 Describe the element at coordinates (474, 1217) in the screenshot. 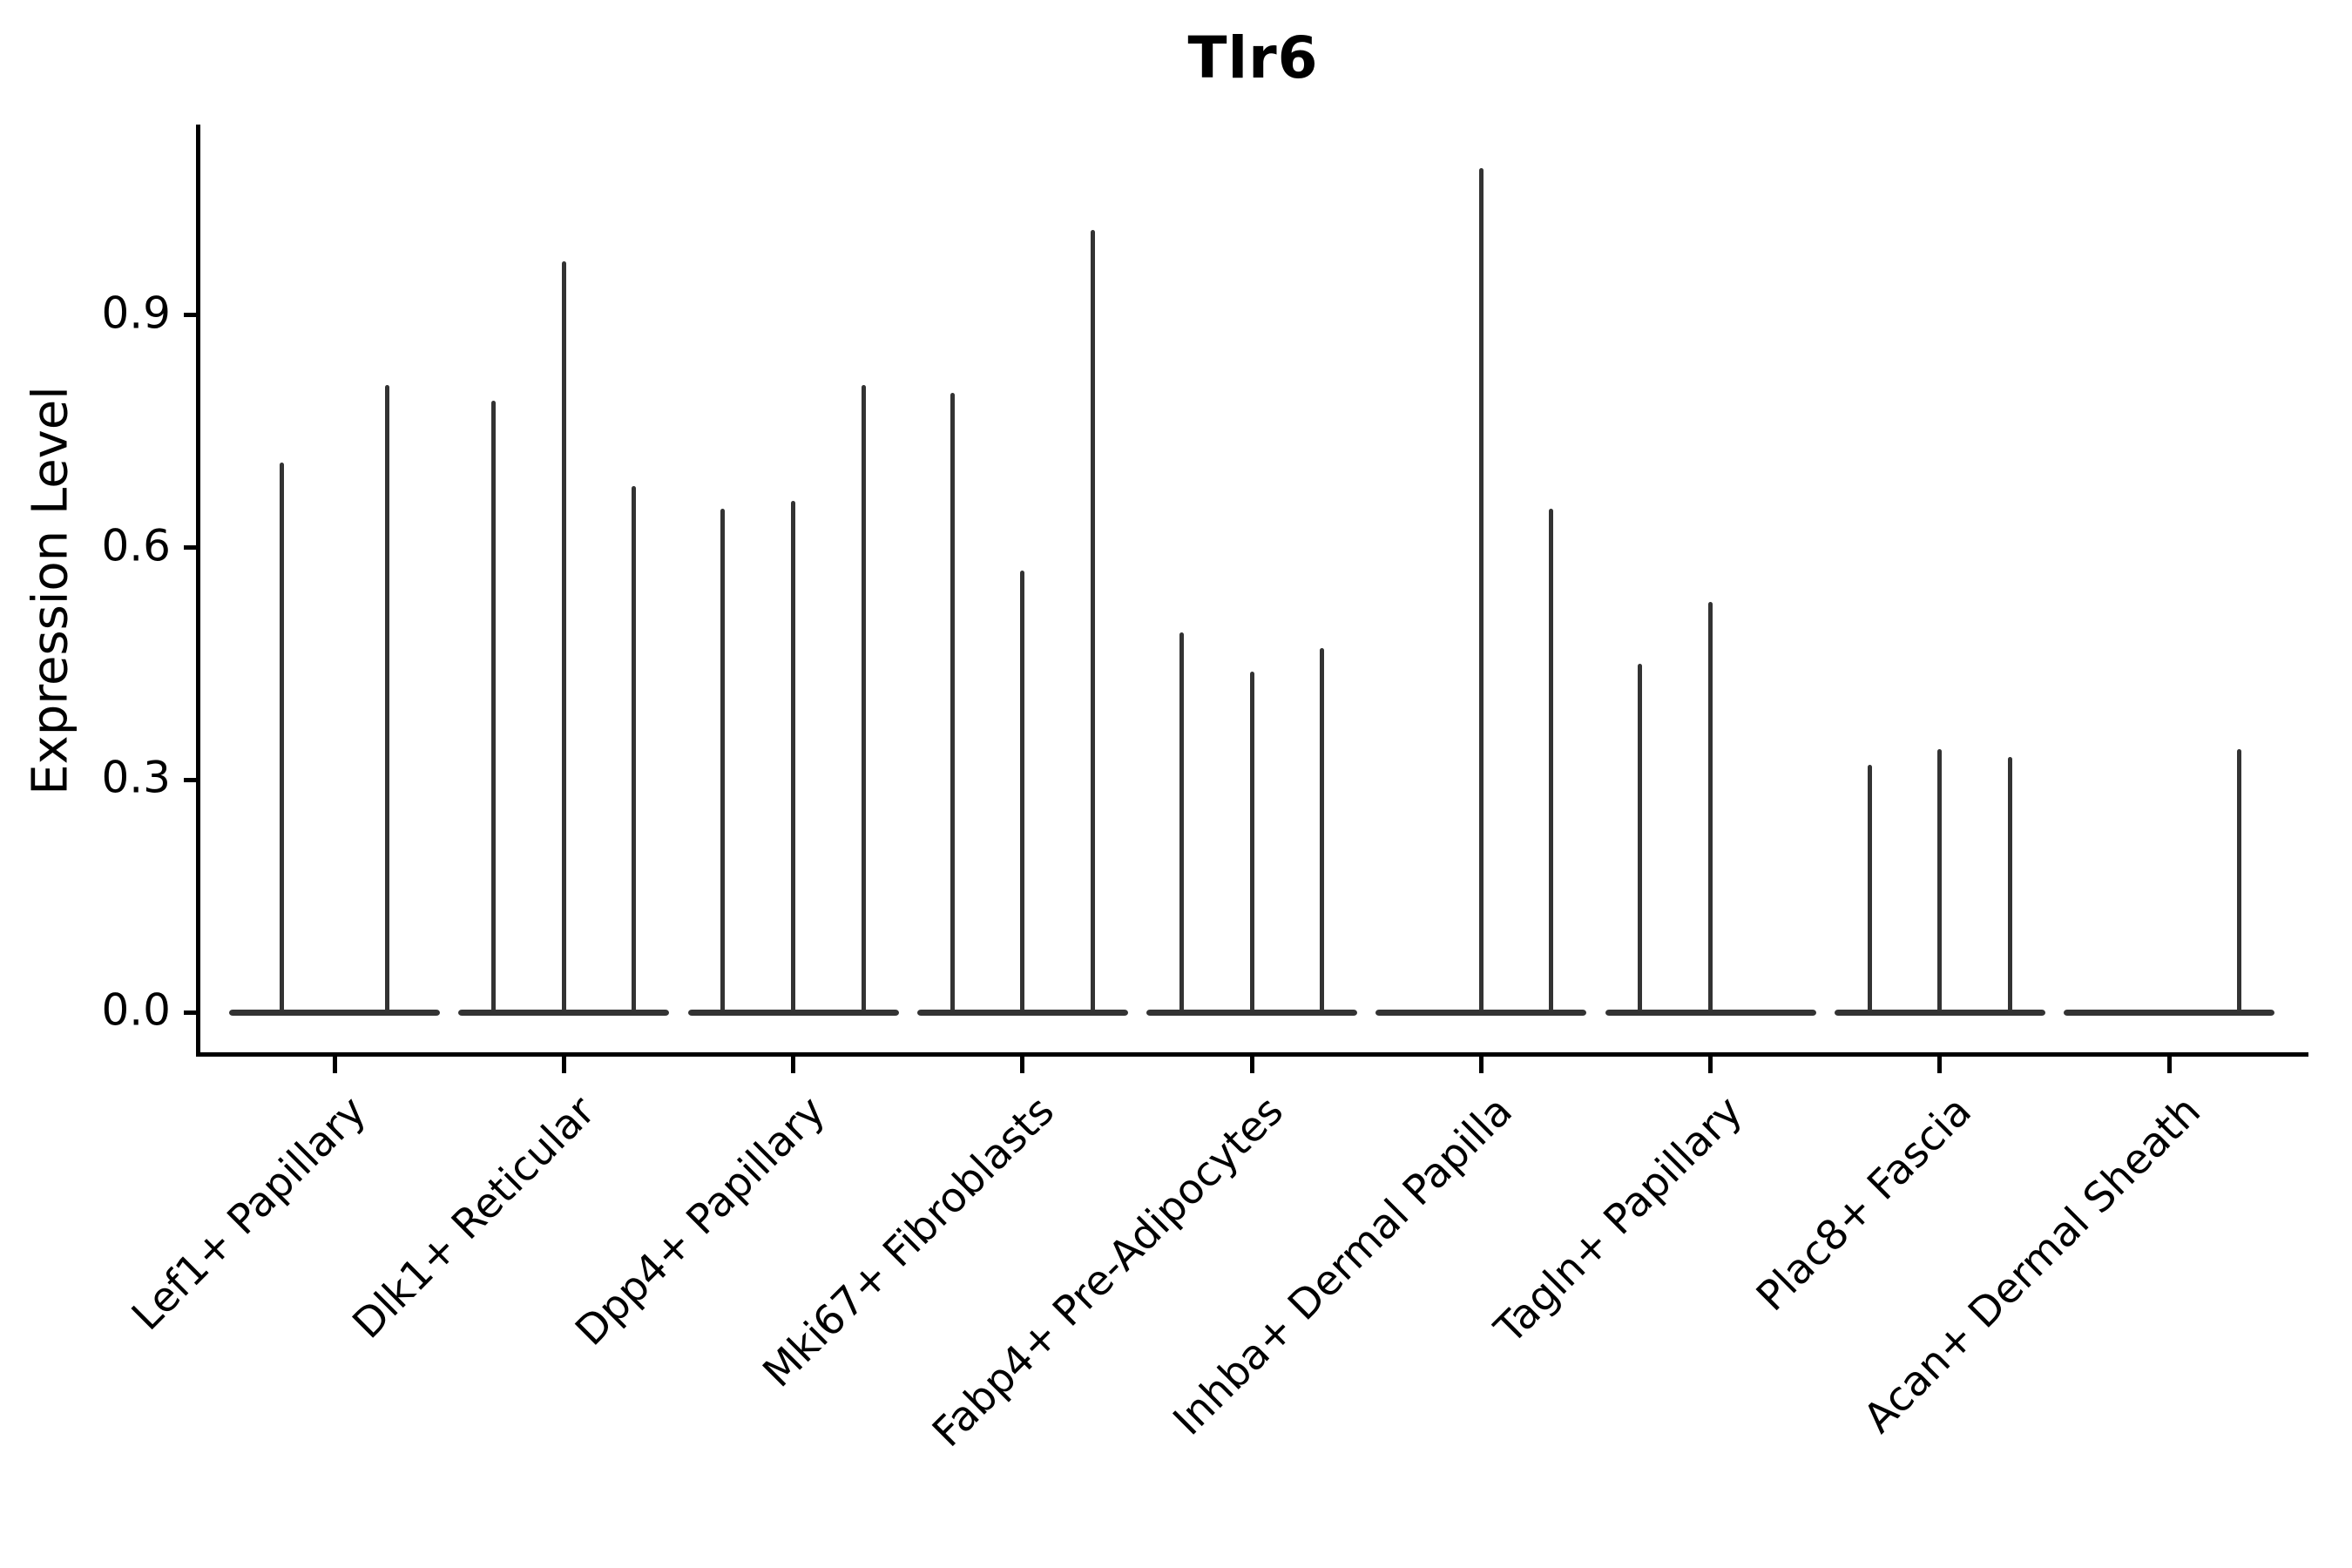

I see `x-tick-label: Dlk1+ Reticular` at that location.